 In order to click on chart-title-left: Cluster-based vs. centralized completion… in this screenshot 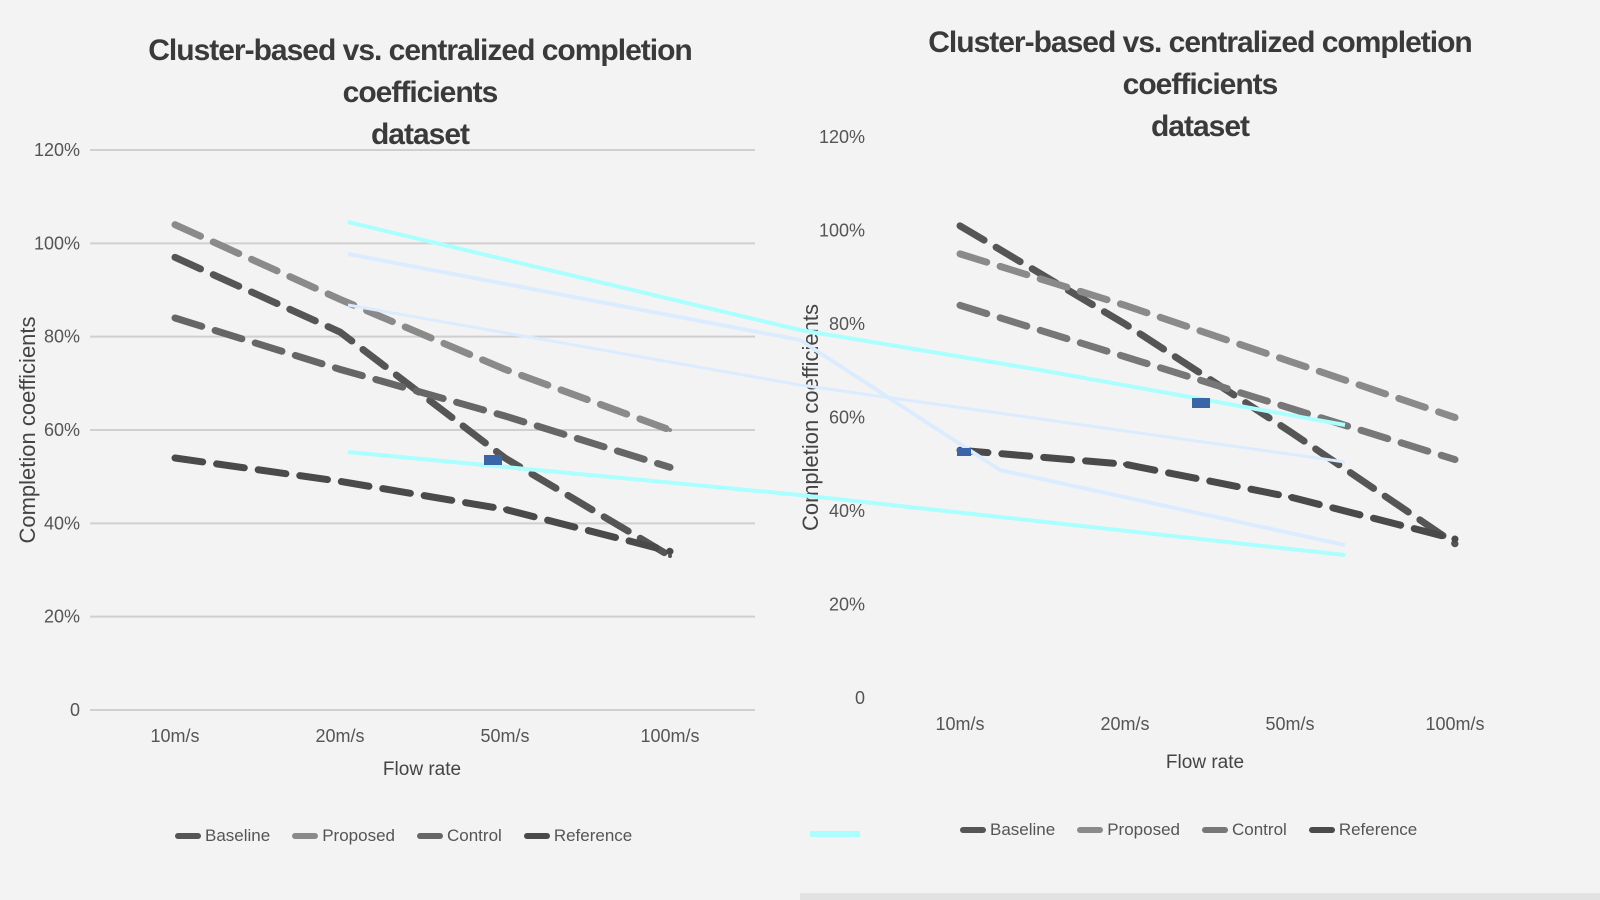, I will do `click(420, 93)`.